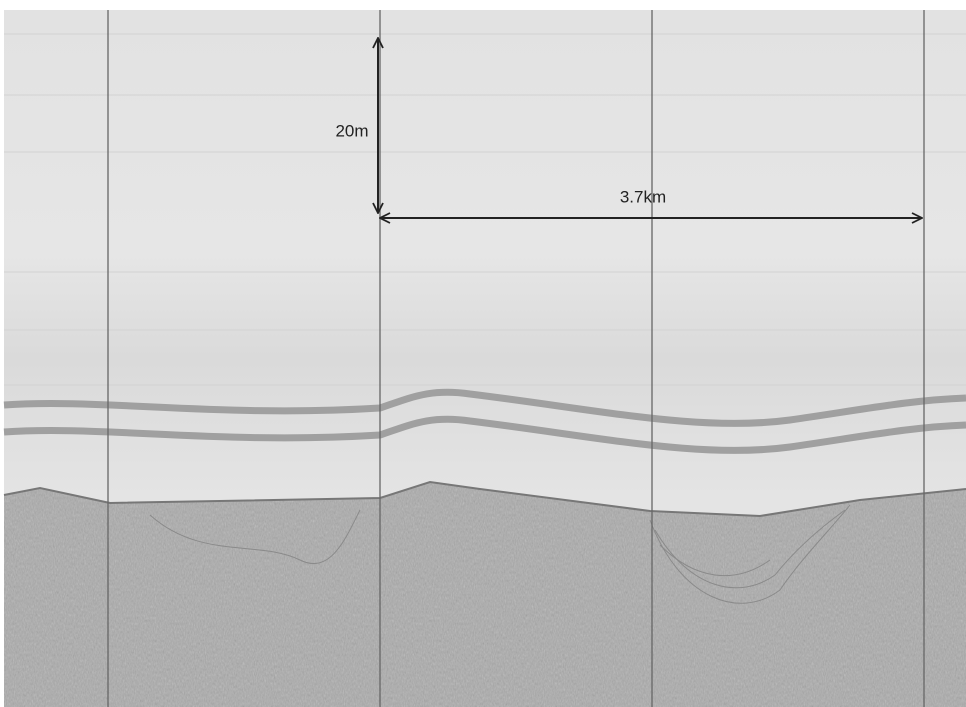  I want to click on basin-infill, so click(500, 554).